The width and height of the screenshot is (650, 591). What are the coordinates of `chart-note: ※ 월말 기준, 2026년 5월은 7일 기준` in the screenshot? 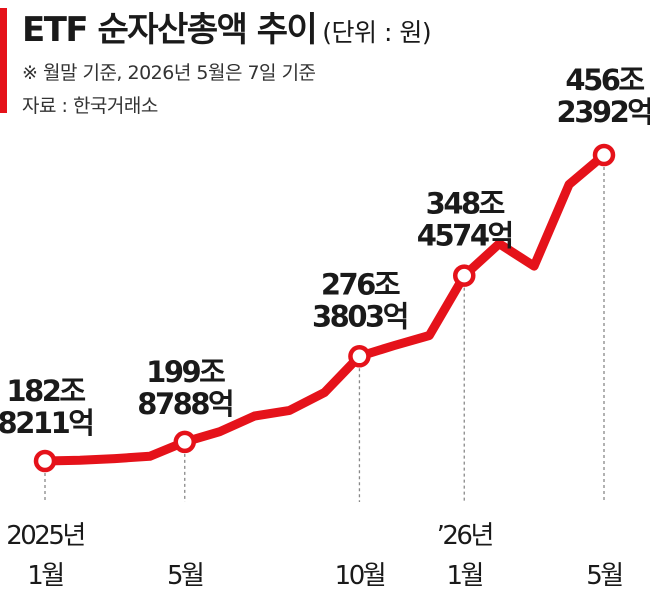 It's located at (169, 73).